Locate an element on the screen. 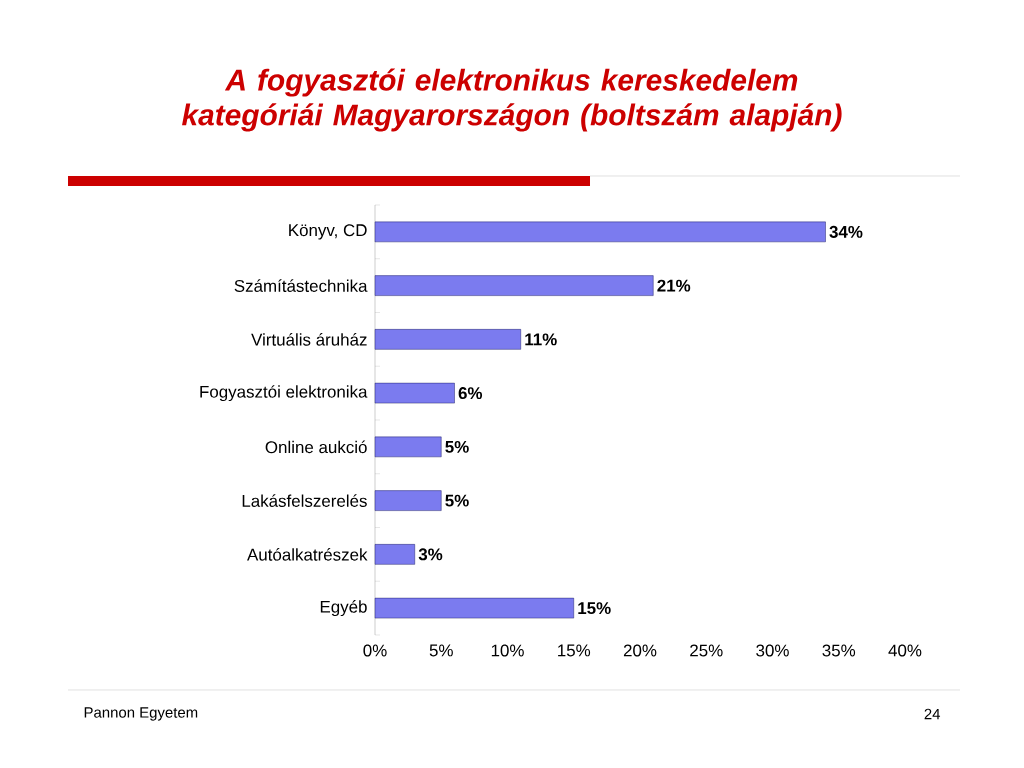 The image size is (1024, 768). x-tick-label: 20% is located at coordinates (640, 650).